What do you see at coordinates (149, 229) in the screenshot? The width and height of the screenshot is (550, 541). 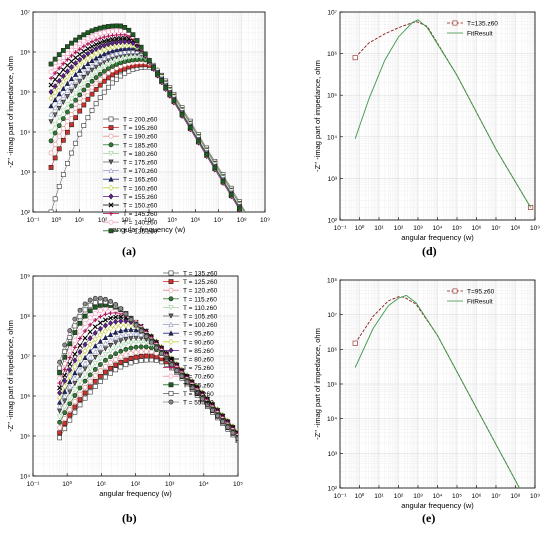 I see `x-axis-label: angular frequency (w)` at bounding box center [149, 229].